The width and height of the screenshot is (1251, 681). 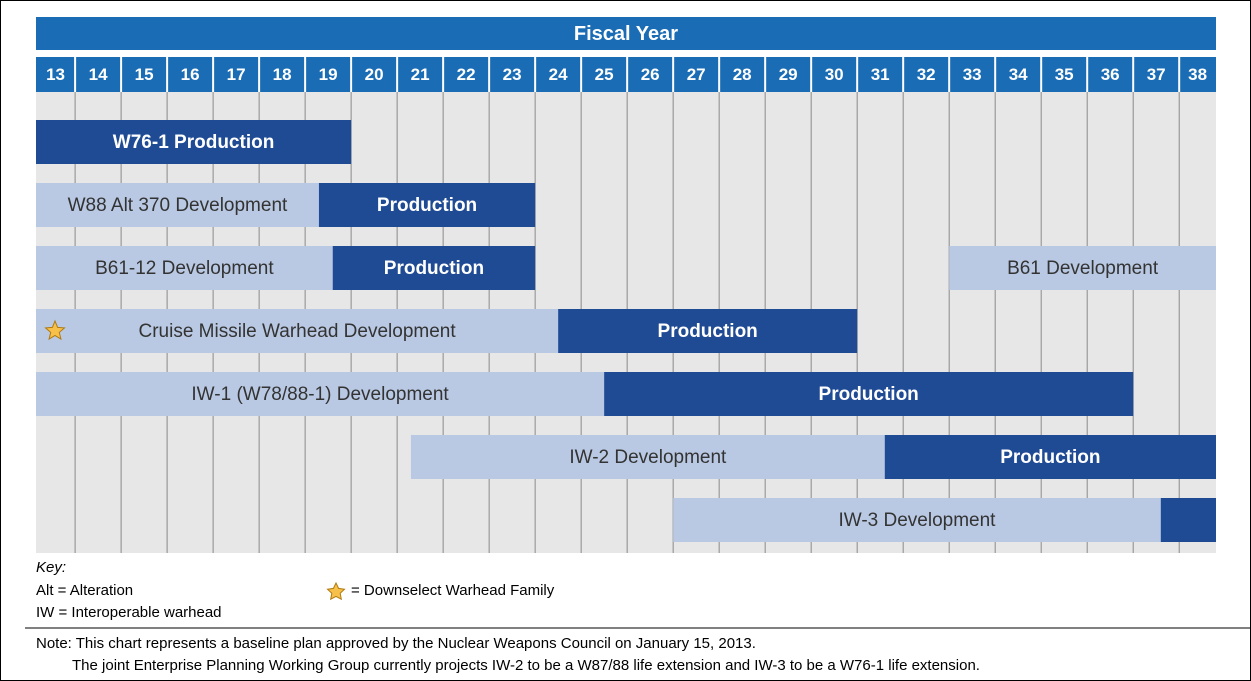 I want to click on x-tick-label: 26, so click(x=650, y=74).